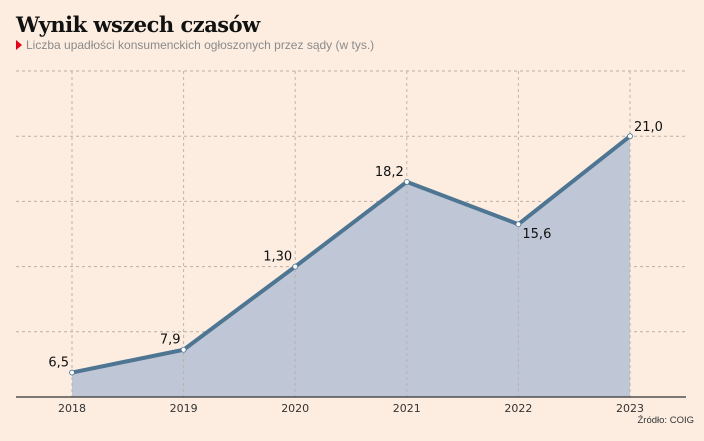 The image size is (704, 441). Describe the element at coordinates (351, 408) in the screenshot. I see `x-tick-labels: 2018 2019 2020 2021 2022 2023` at that location.